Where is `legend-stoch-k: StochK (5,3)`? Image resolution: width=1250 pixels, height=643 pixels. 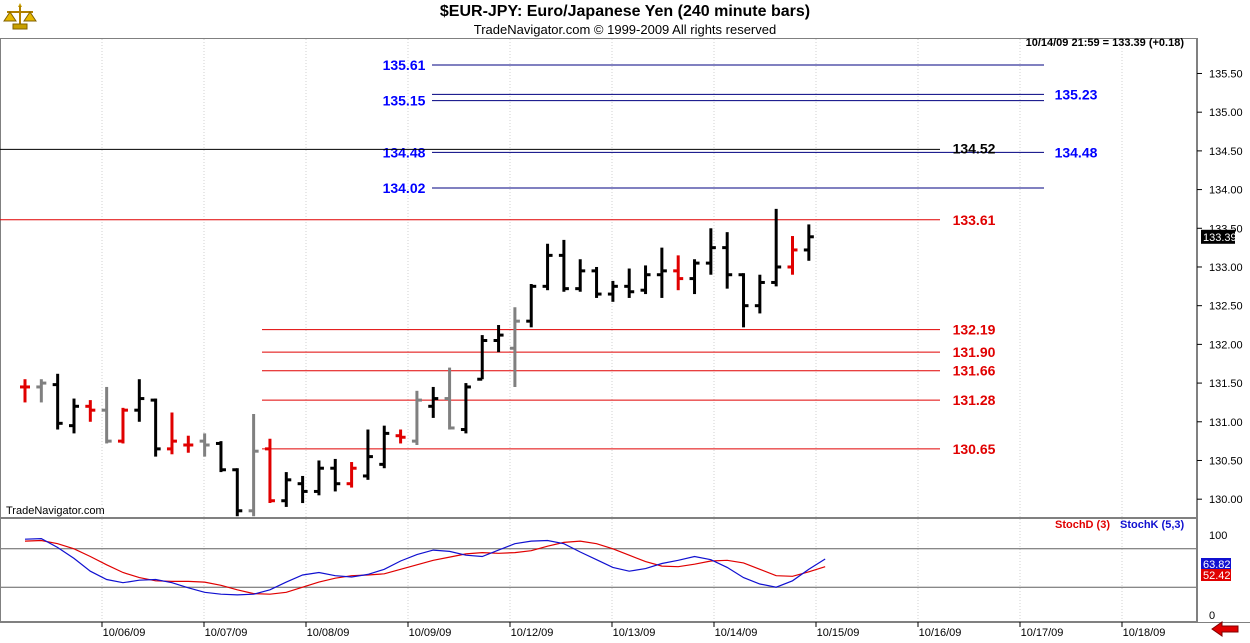 legend-stoch-k: StochK (5,3) is located at coordinates (1152, 525).